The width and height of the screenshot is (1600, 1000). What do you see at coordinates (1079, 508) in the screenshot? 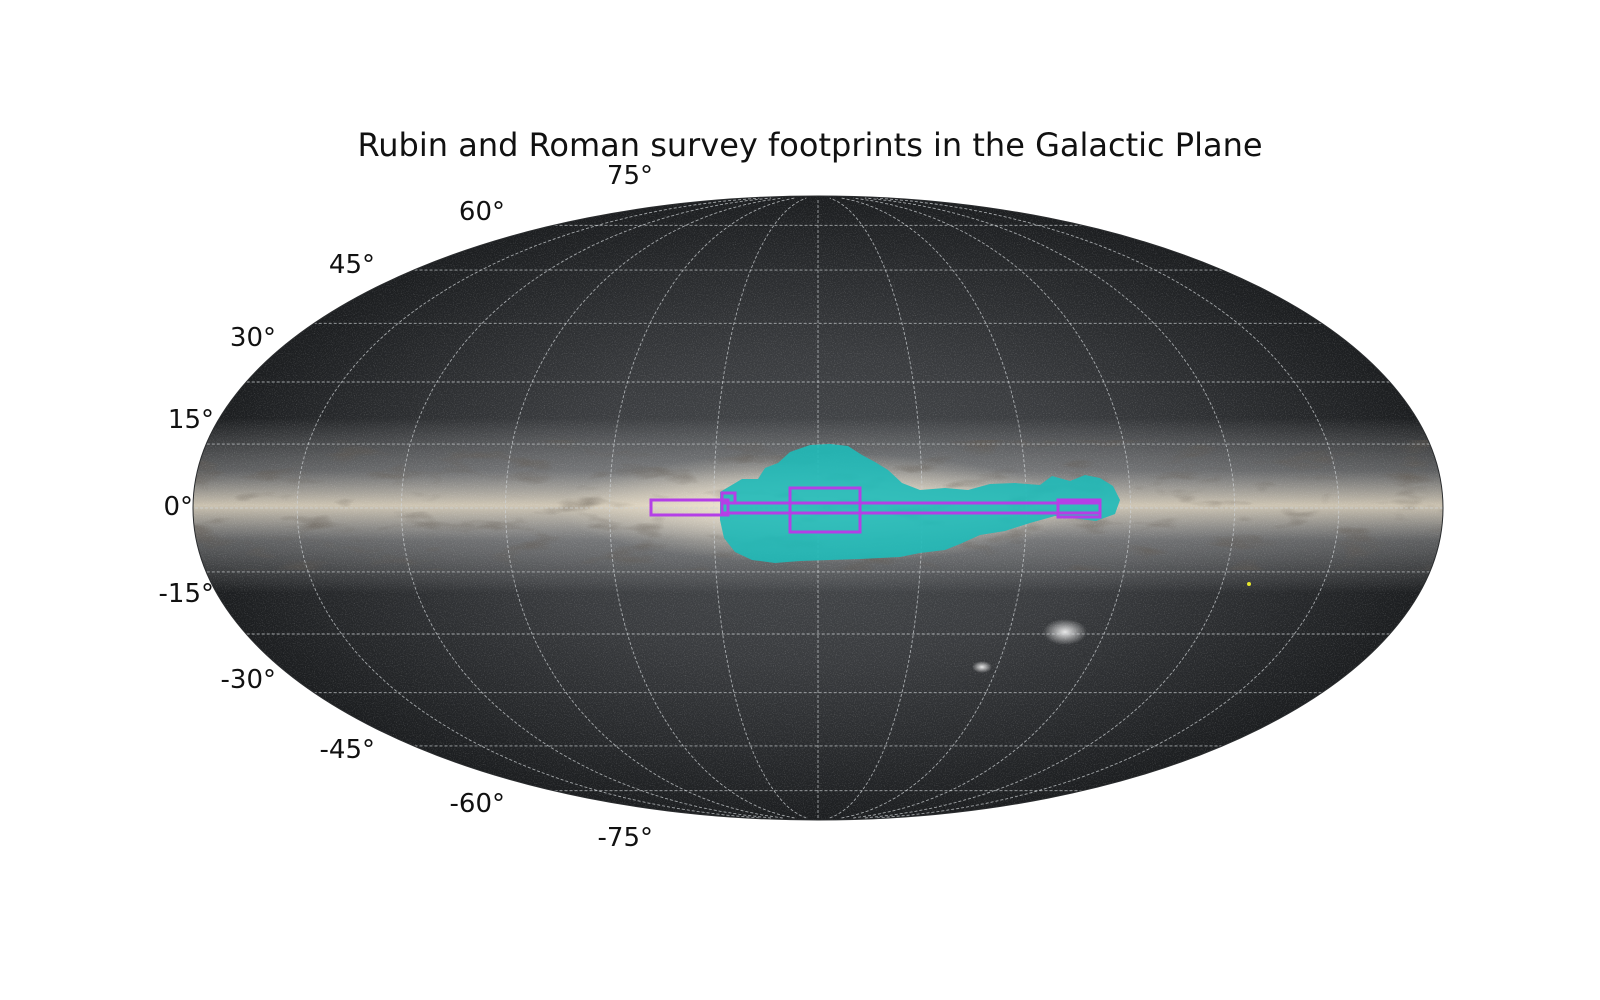
I see `roman-field-right` at bounding box center [1079, 508].